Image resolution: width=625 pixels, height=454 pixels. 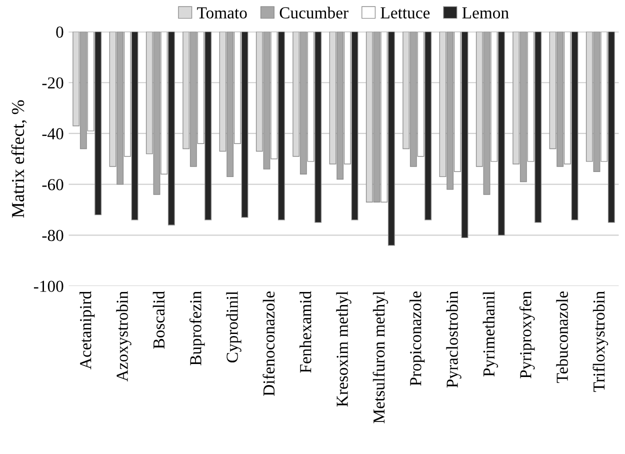 What do you see at coordinates (344, 349) in the screenshot?
I see `x-tick-label: Kresoxim methyl` at bounding box center [344, 349].